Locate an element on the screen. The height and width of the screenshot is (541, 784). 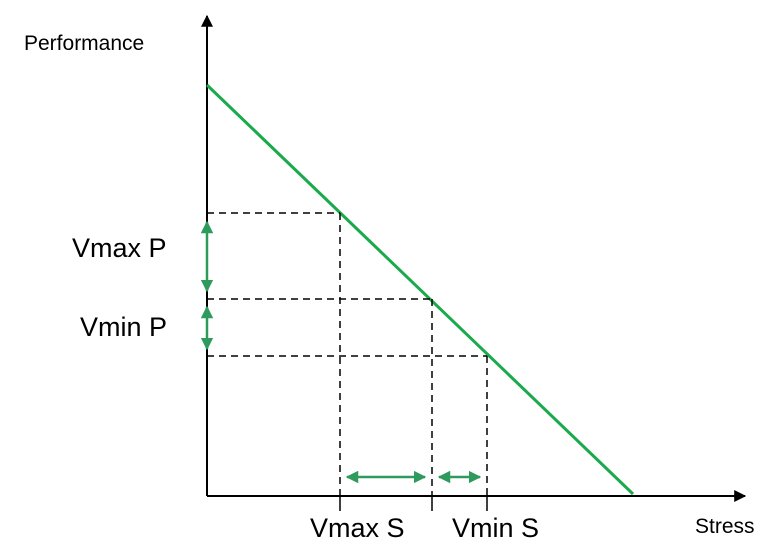
x-axis-label: Stress is located at coordinates (725, 526).